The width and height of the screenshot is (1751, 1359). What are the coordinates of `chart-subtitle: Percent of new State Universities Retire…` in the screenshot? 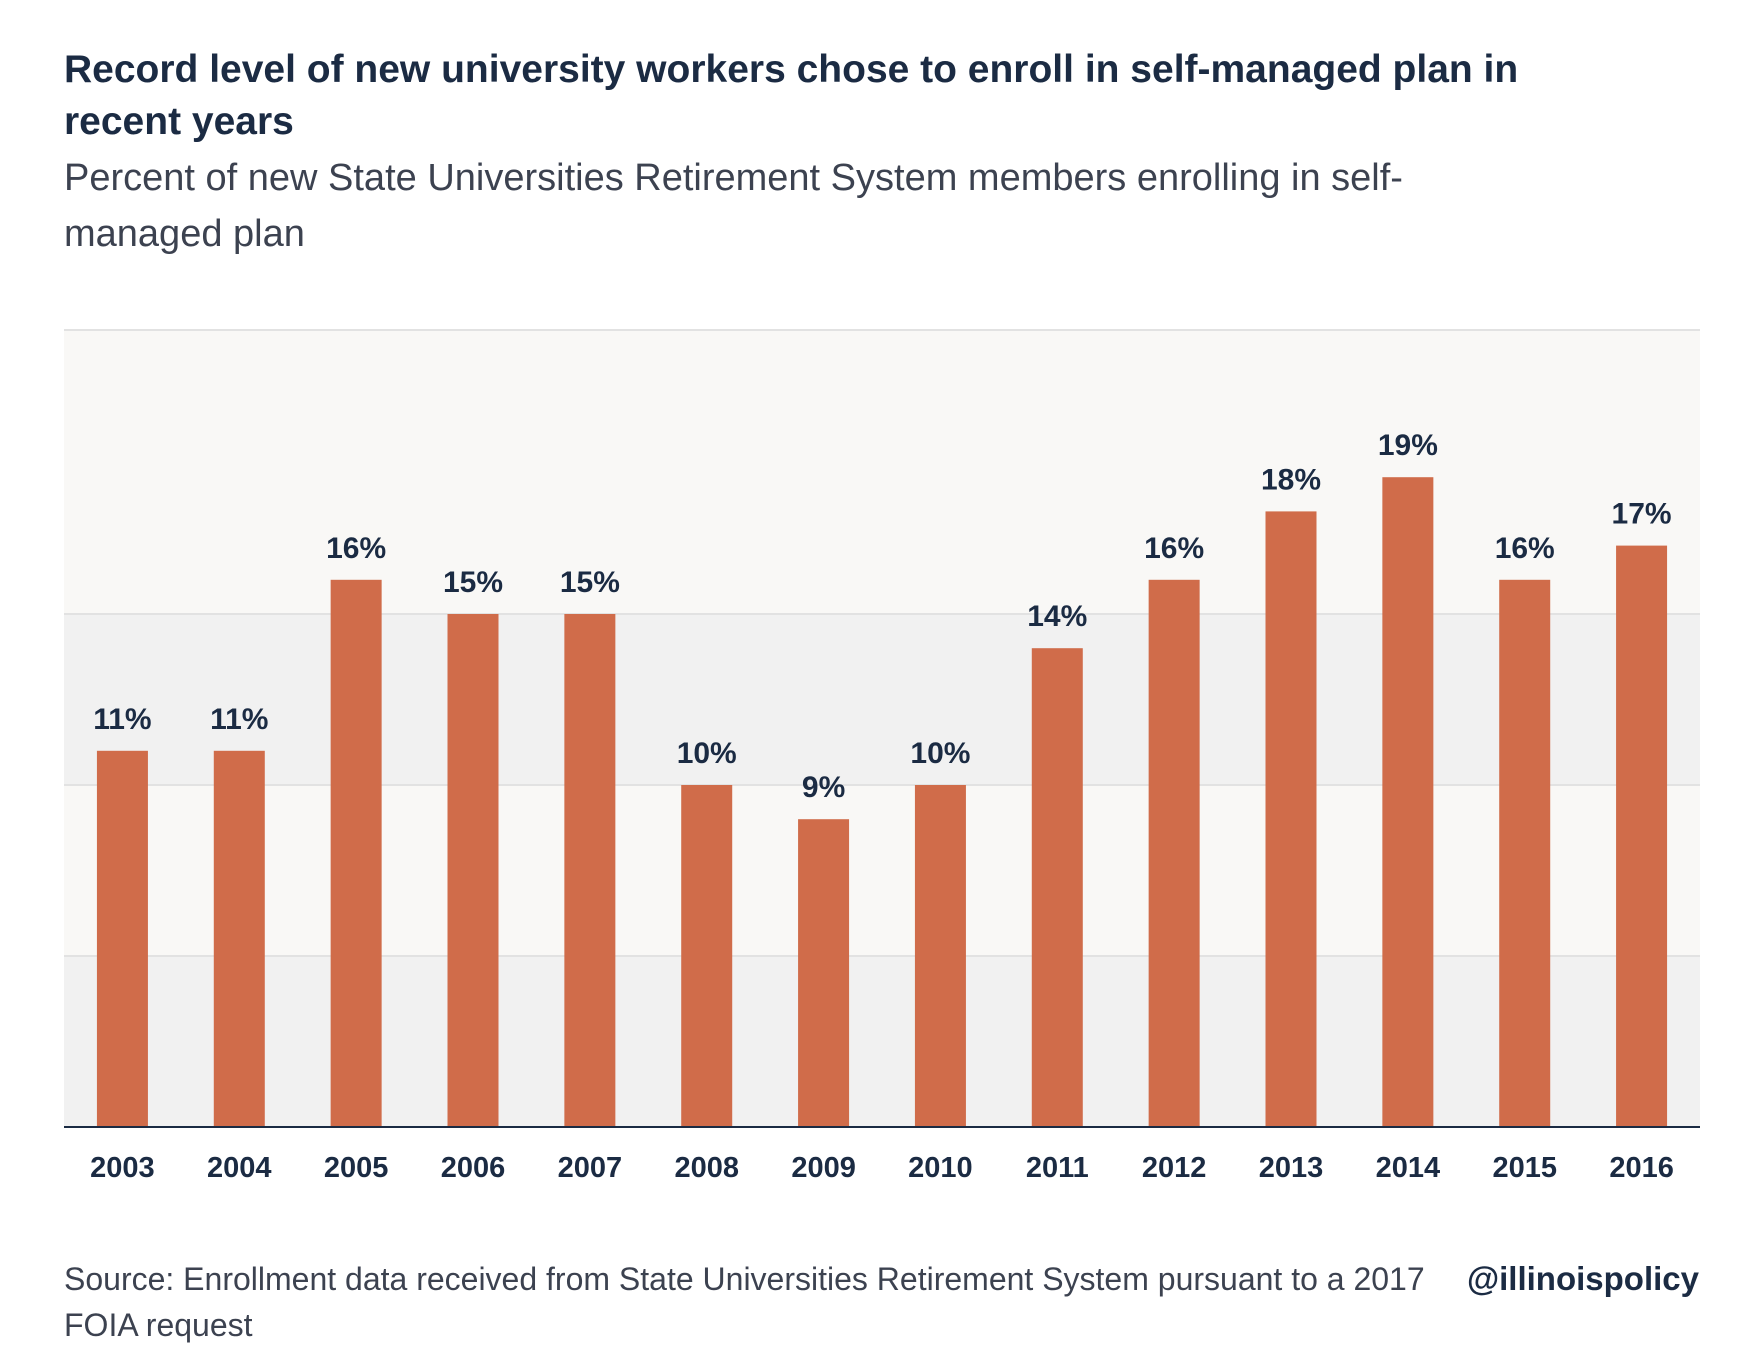 It's located at (733, 206).